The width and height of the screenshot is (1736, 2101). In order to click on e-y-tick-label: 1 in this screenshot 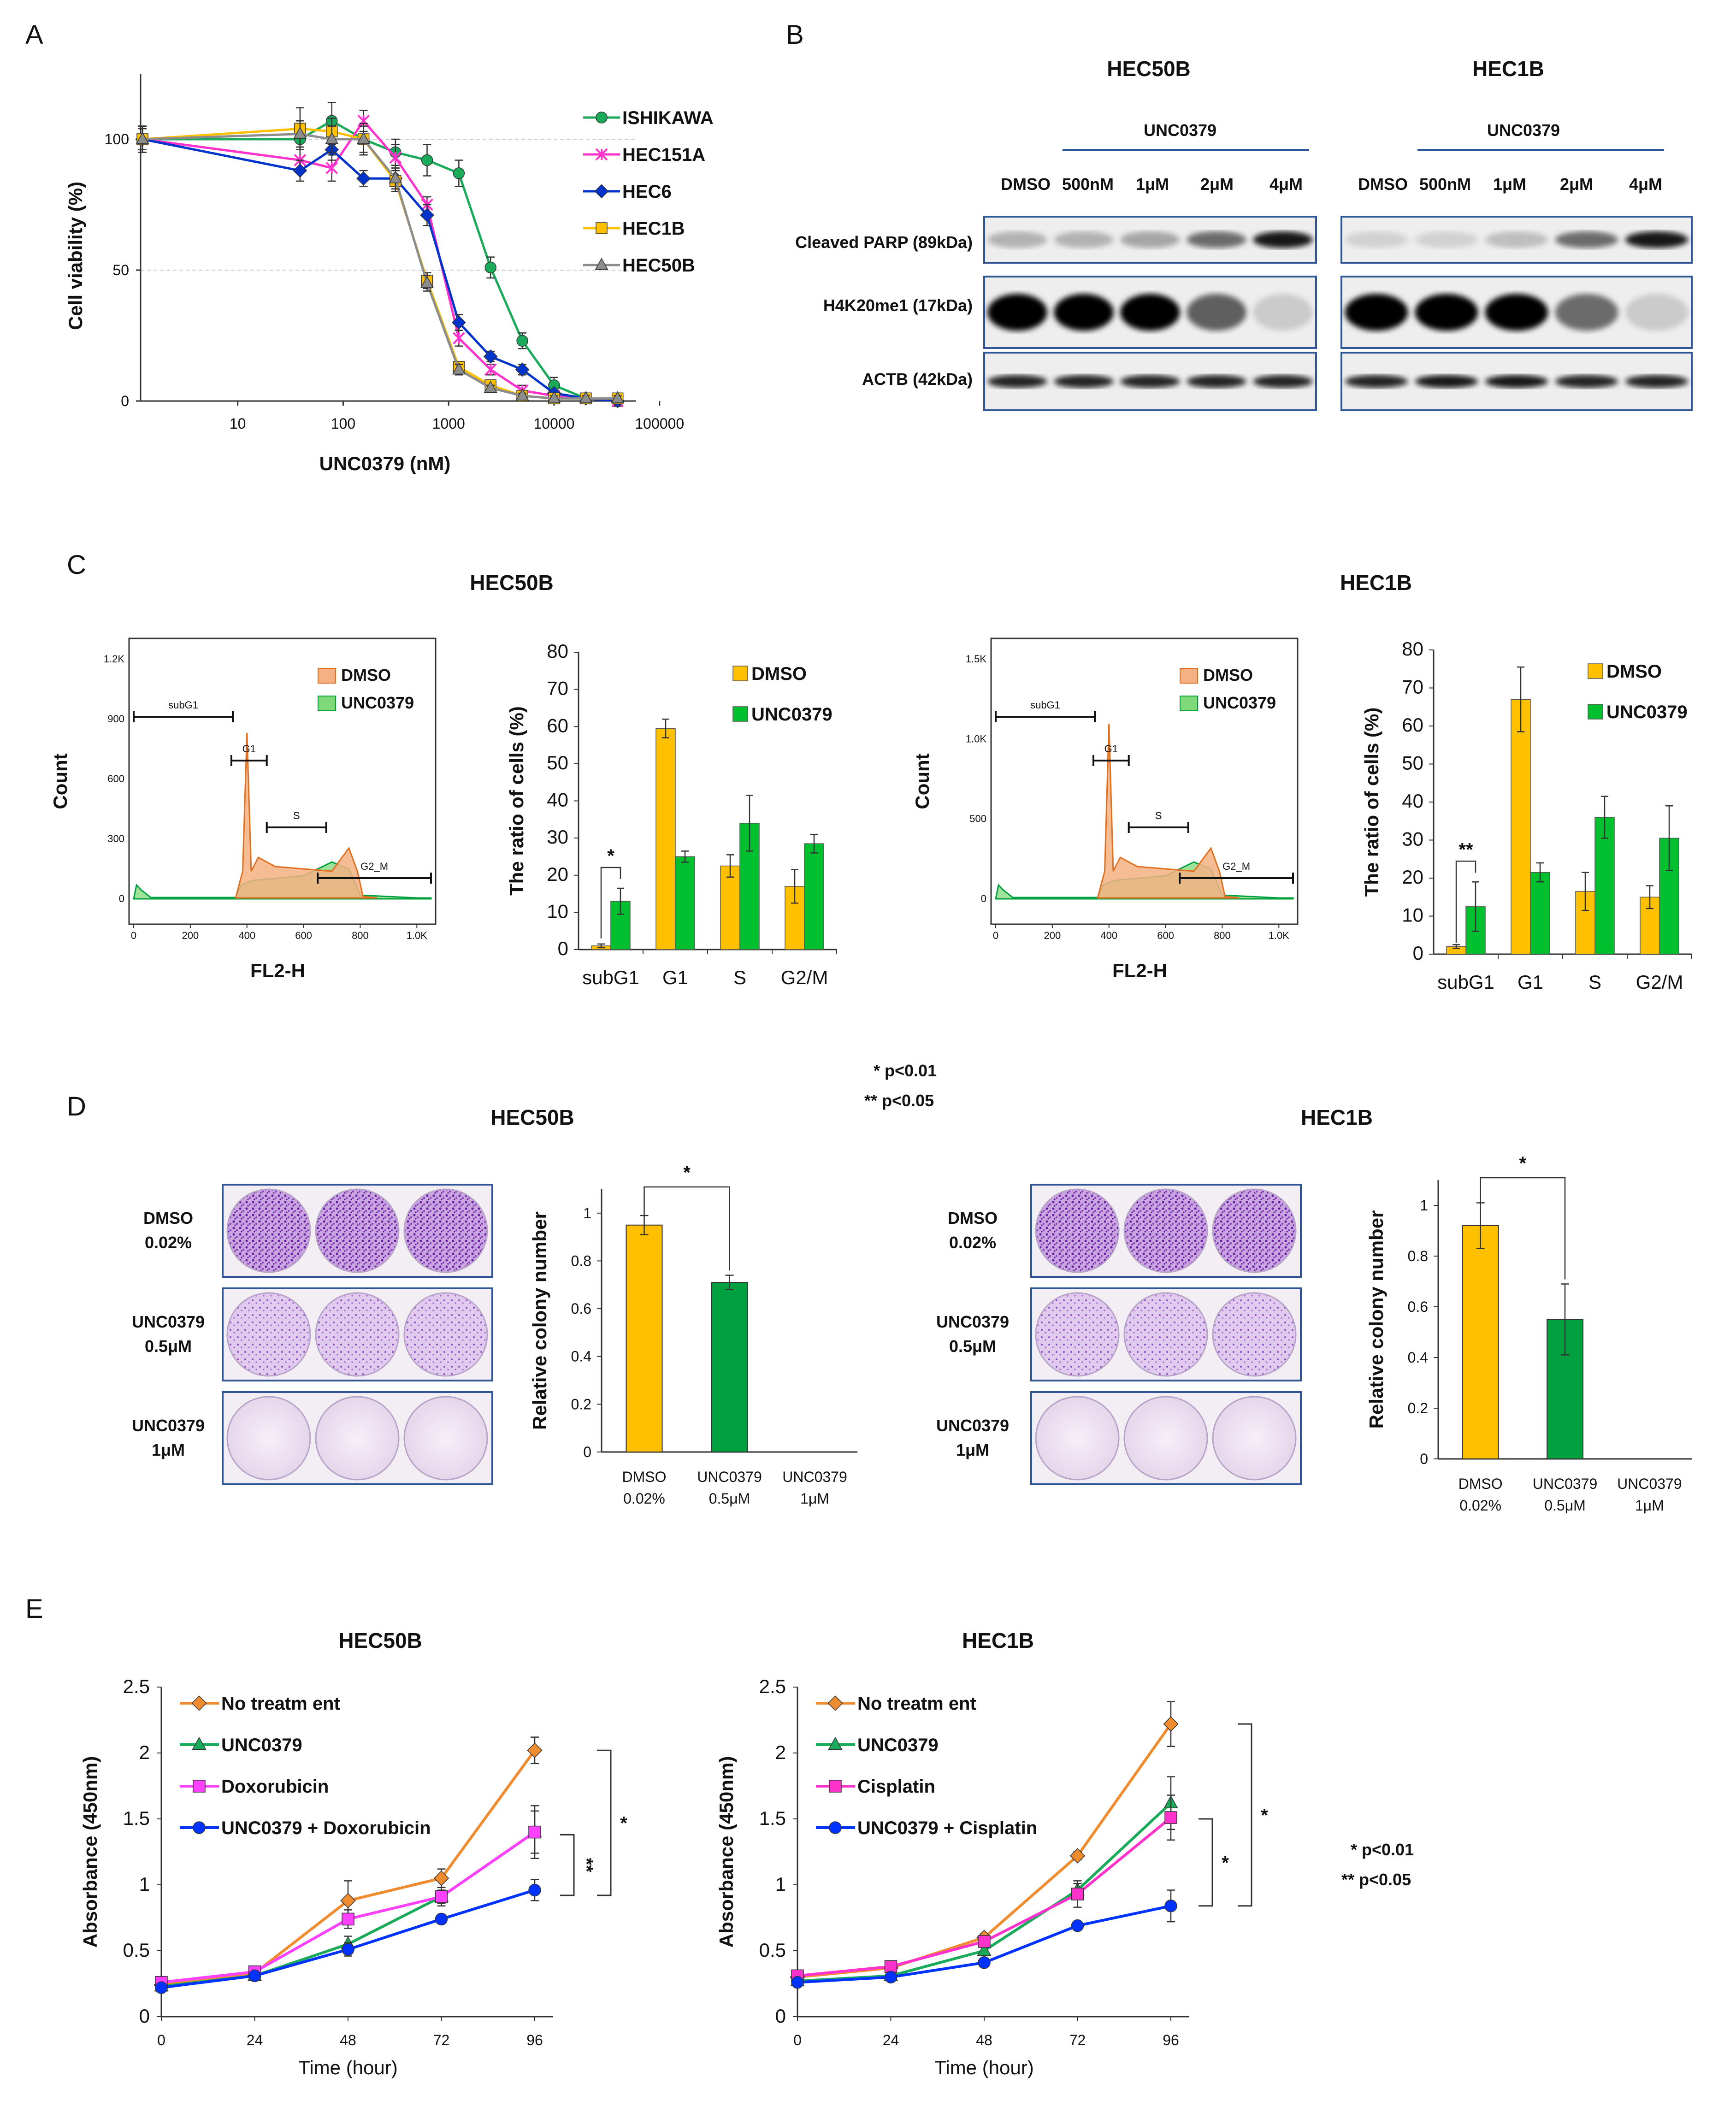, I will do `click(144, 1884)`.